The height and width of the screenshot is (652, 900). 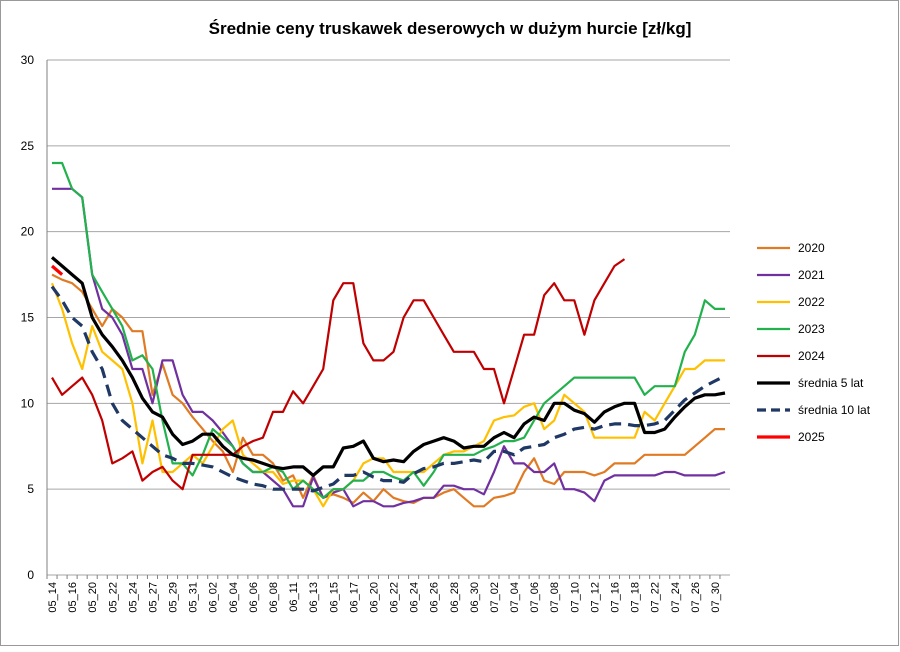 What do you see at coordinates (656, 597) in the screenshot?
I see `x-tick-label: 07_22` at bounding box center [656, 597].